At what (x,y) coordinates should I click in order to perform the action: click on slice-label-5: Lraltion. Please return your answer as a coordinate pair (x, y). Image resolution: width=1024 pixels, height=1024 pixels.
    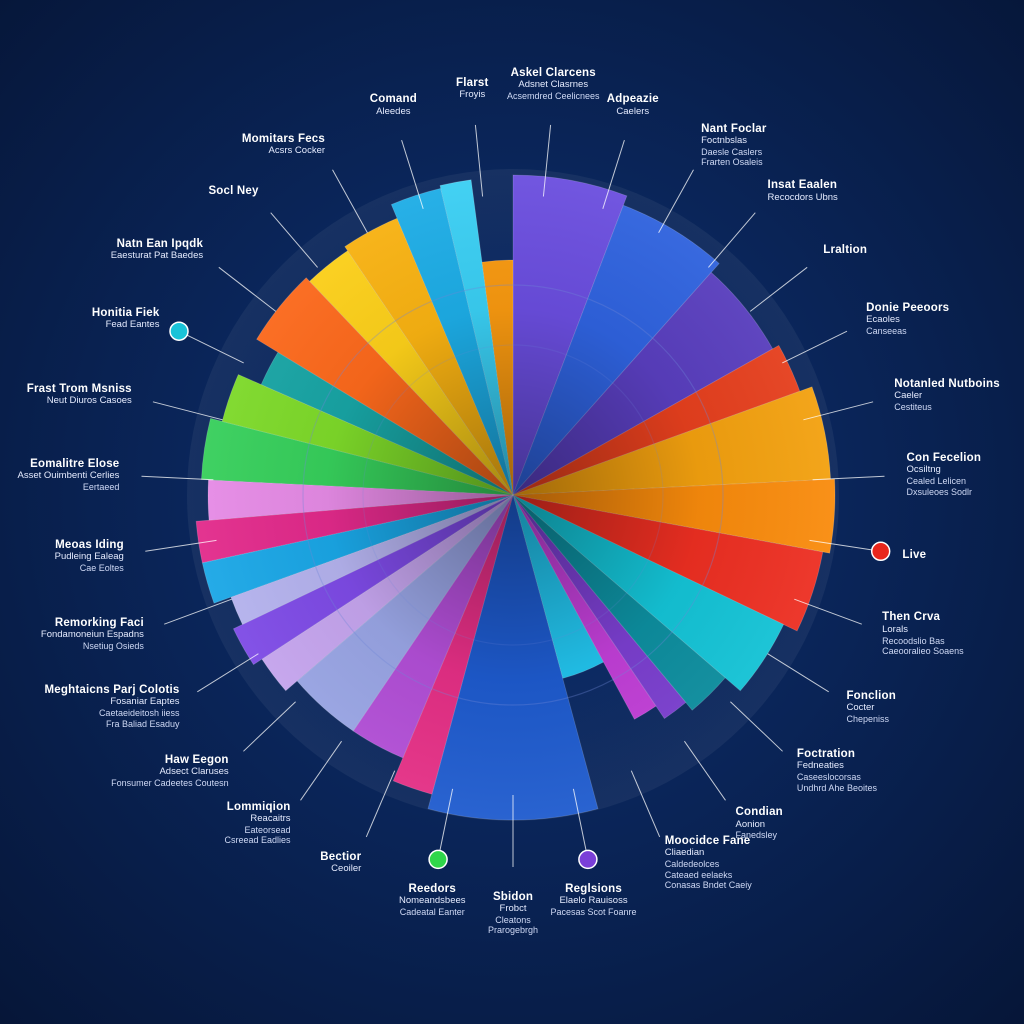
    Looking at the image, I should click on (845, 250).